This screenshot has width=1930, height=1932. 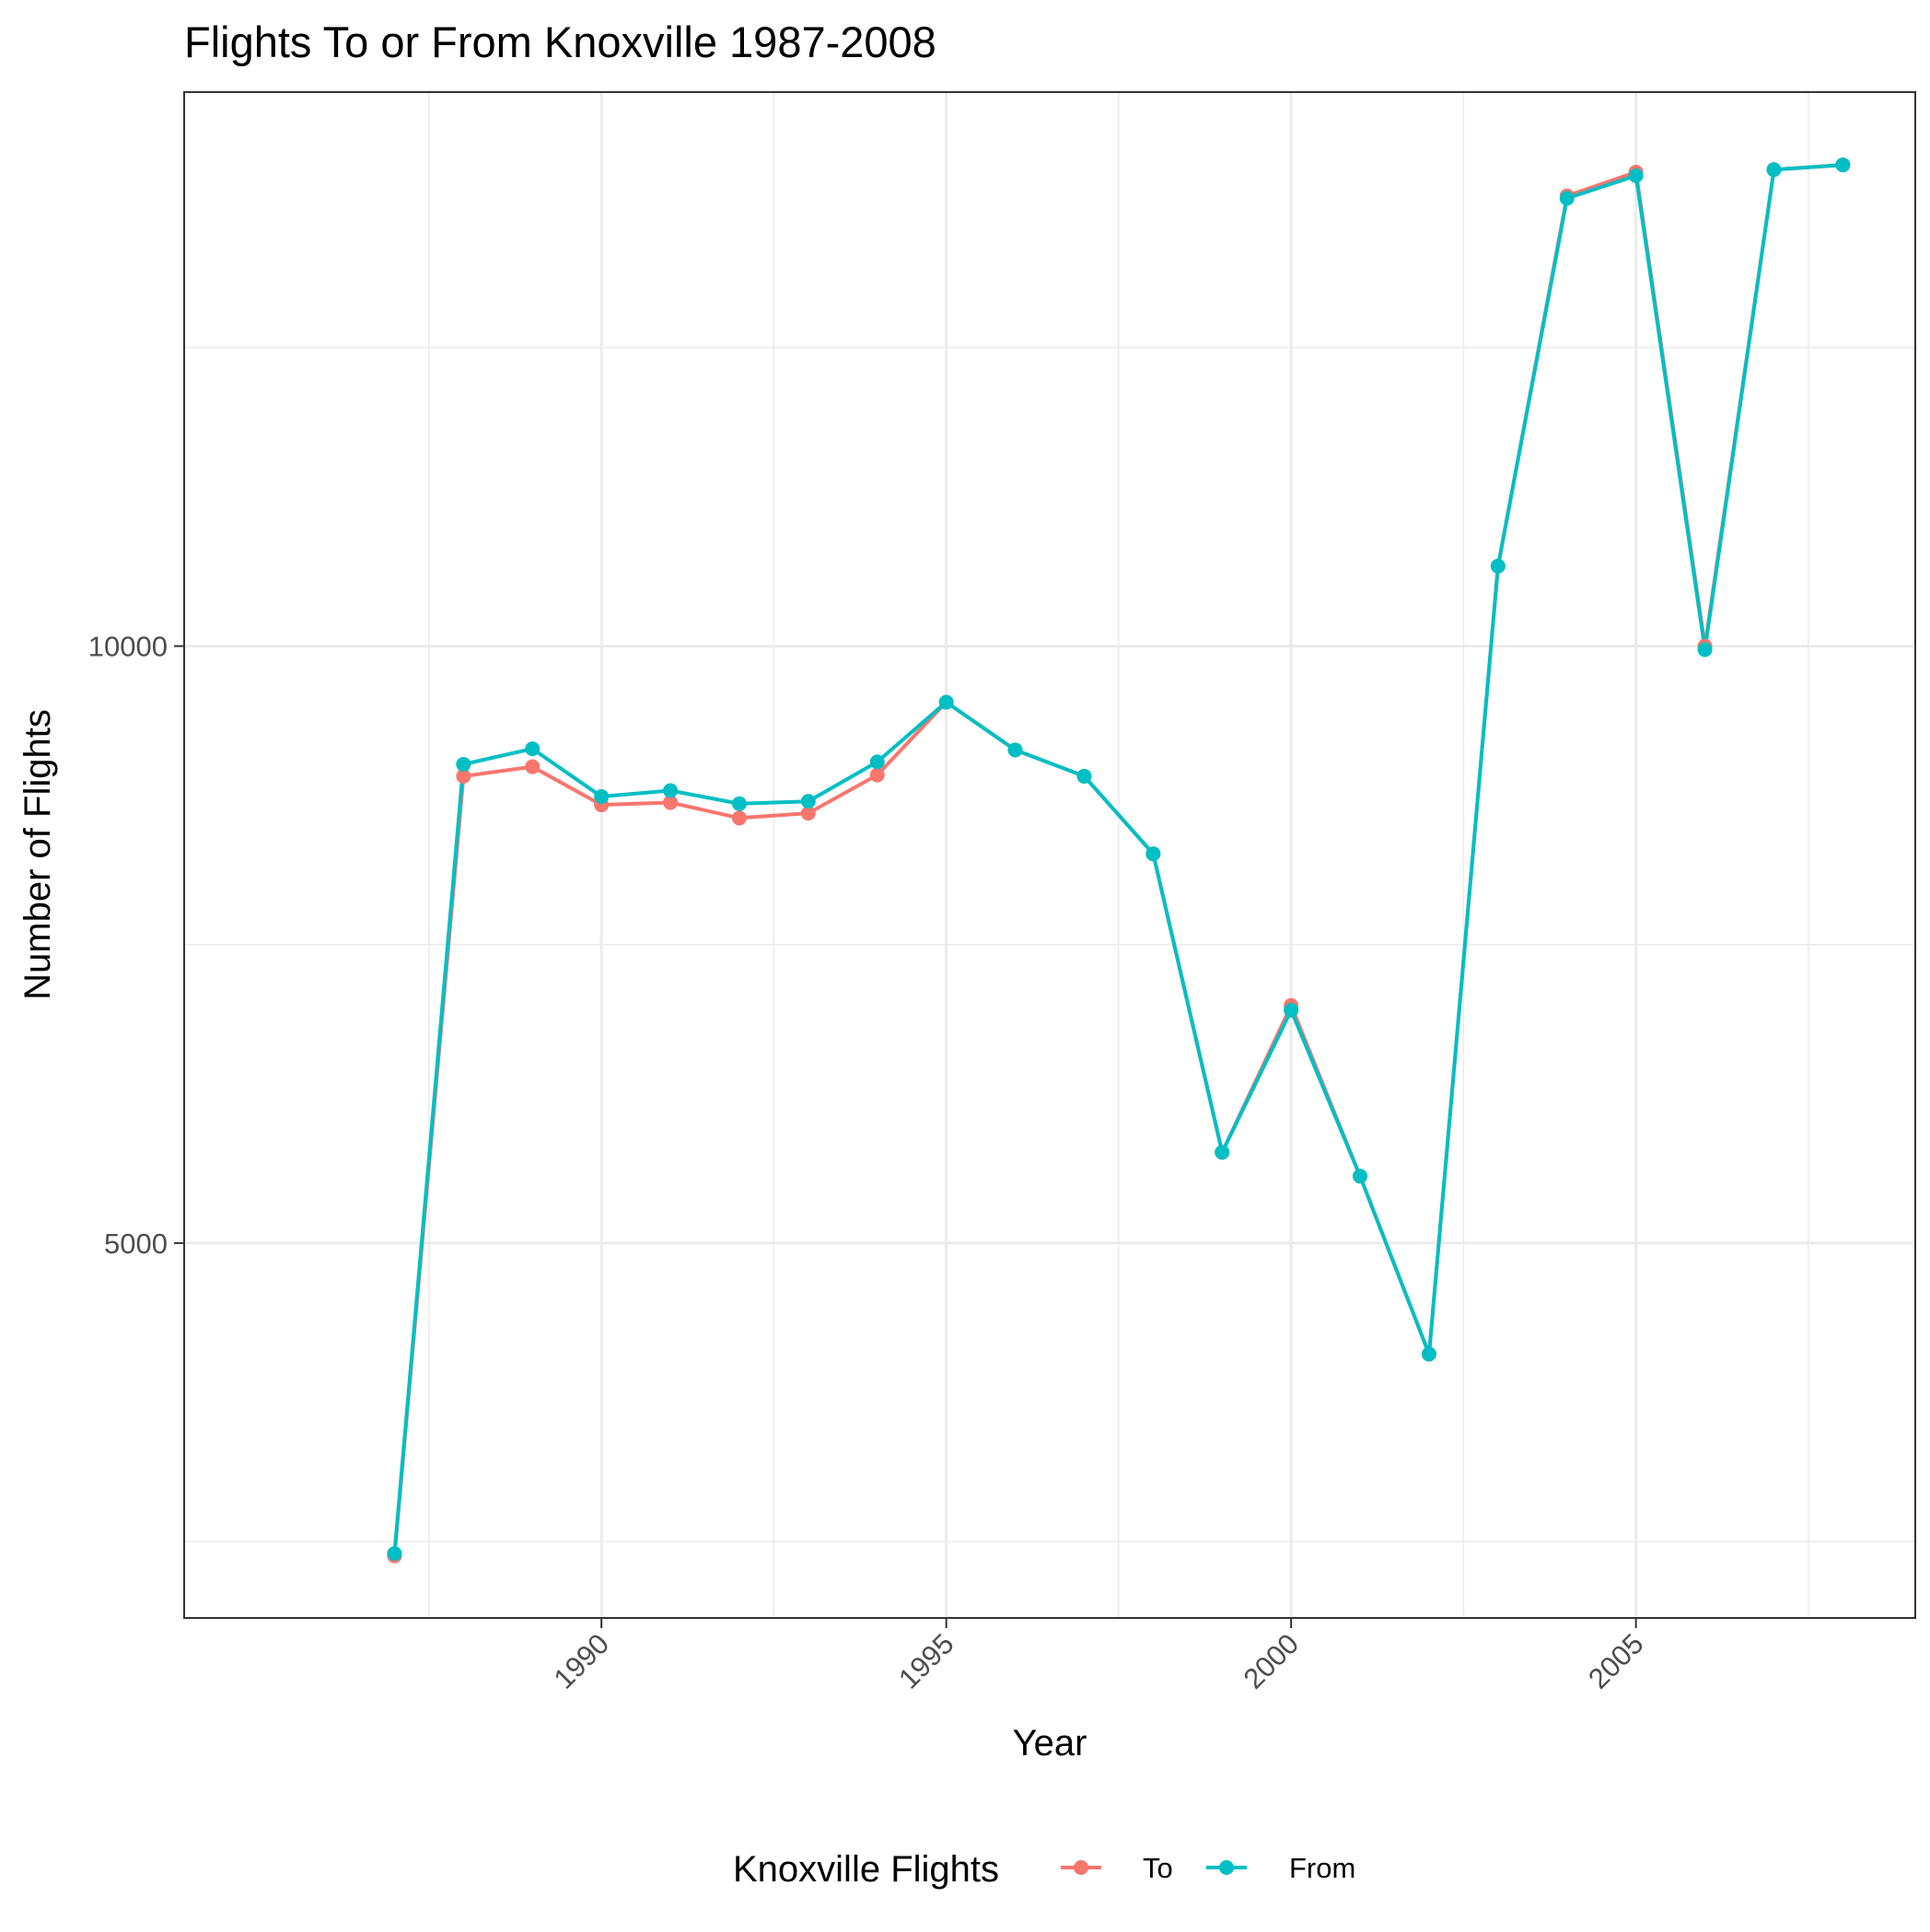 What do you see at coordinates (1050, 1743) in the screenshot?
I see `x-axis-title: Year` at bounding box center [1050, 1743].